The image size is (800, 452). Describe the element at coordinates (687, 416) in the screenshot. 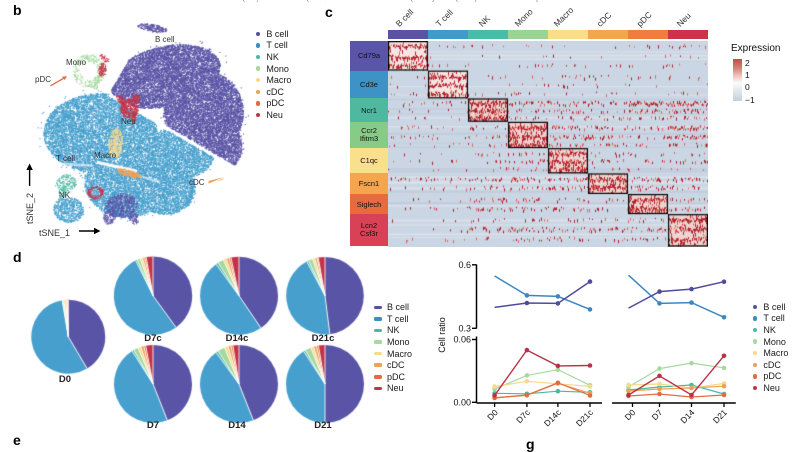

I see `svg-text: D14` at that location.